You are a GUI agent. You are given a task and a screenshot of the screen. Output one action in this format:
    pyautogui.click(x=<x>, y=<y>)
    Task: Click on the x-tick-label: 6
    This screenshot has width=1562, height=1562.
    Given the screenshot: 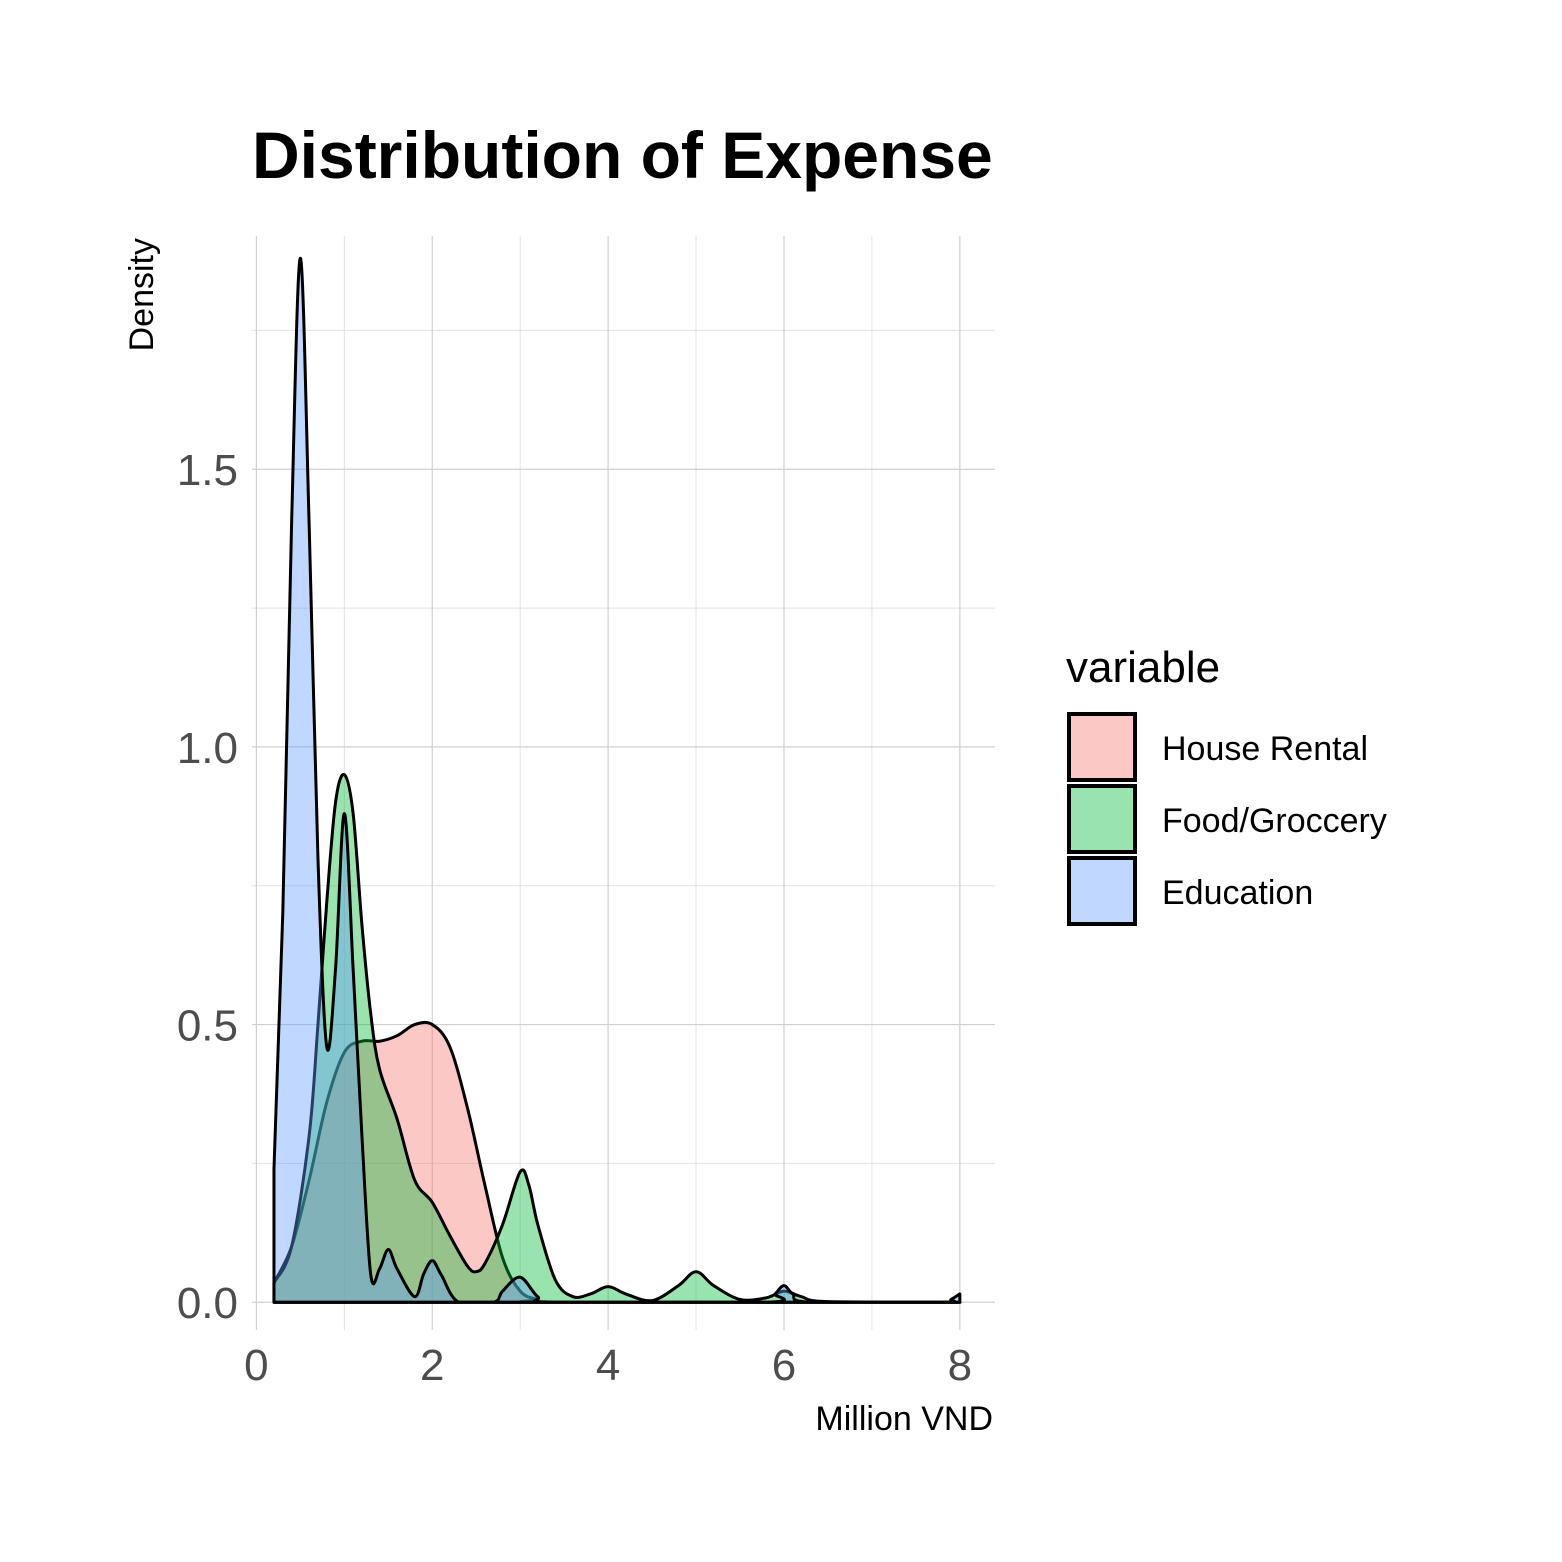 What is the action you would take?
    pyautogui.click(x=784, y=1365)
    